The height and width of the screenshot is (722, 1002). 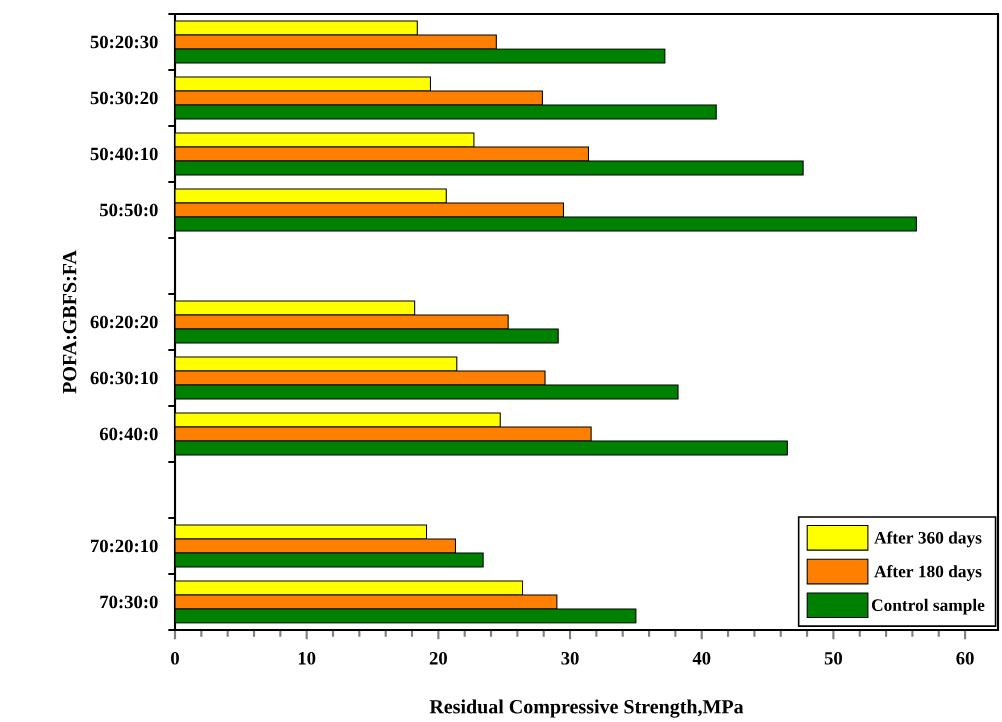 What do you see at coordinates (928, 539) in the screenshot?
I see `legend-label: After 360 days` at bounding box center [928, 539].